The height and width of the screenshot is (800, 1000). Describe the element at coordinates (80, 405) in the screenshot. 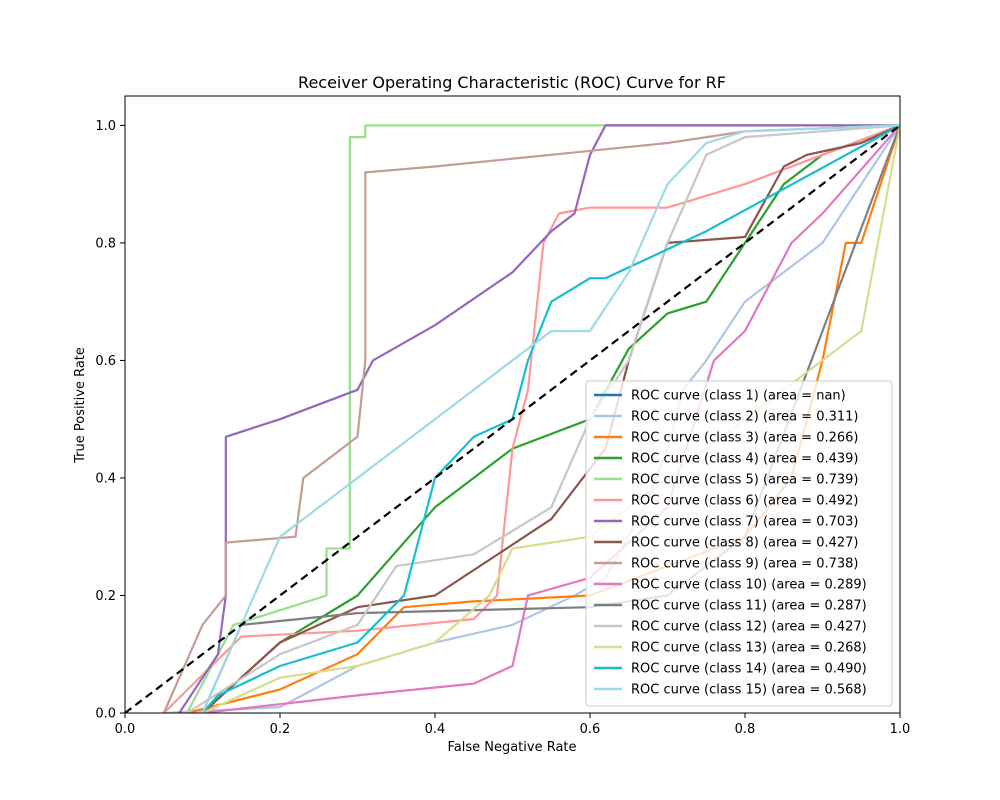

I see `y-axis-label: True Positive Rate` at that location.